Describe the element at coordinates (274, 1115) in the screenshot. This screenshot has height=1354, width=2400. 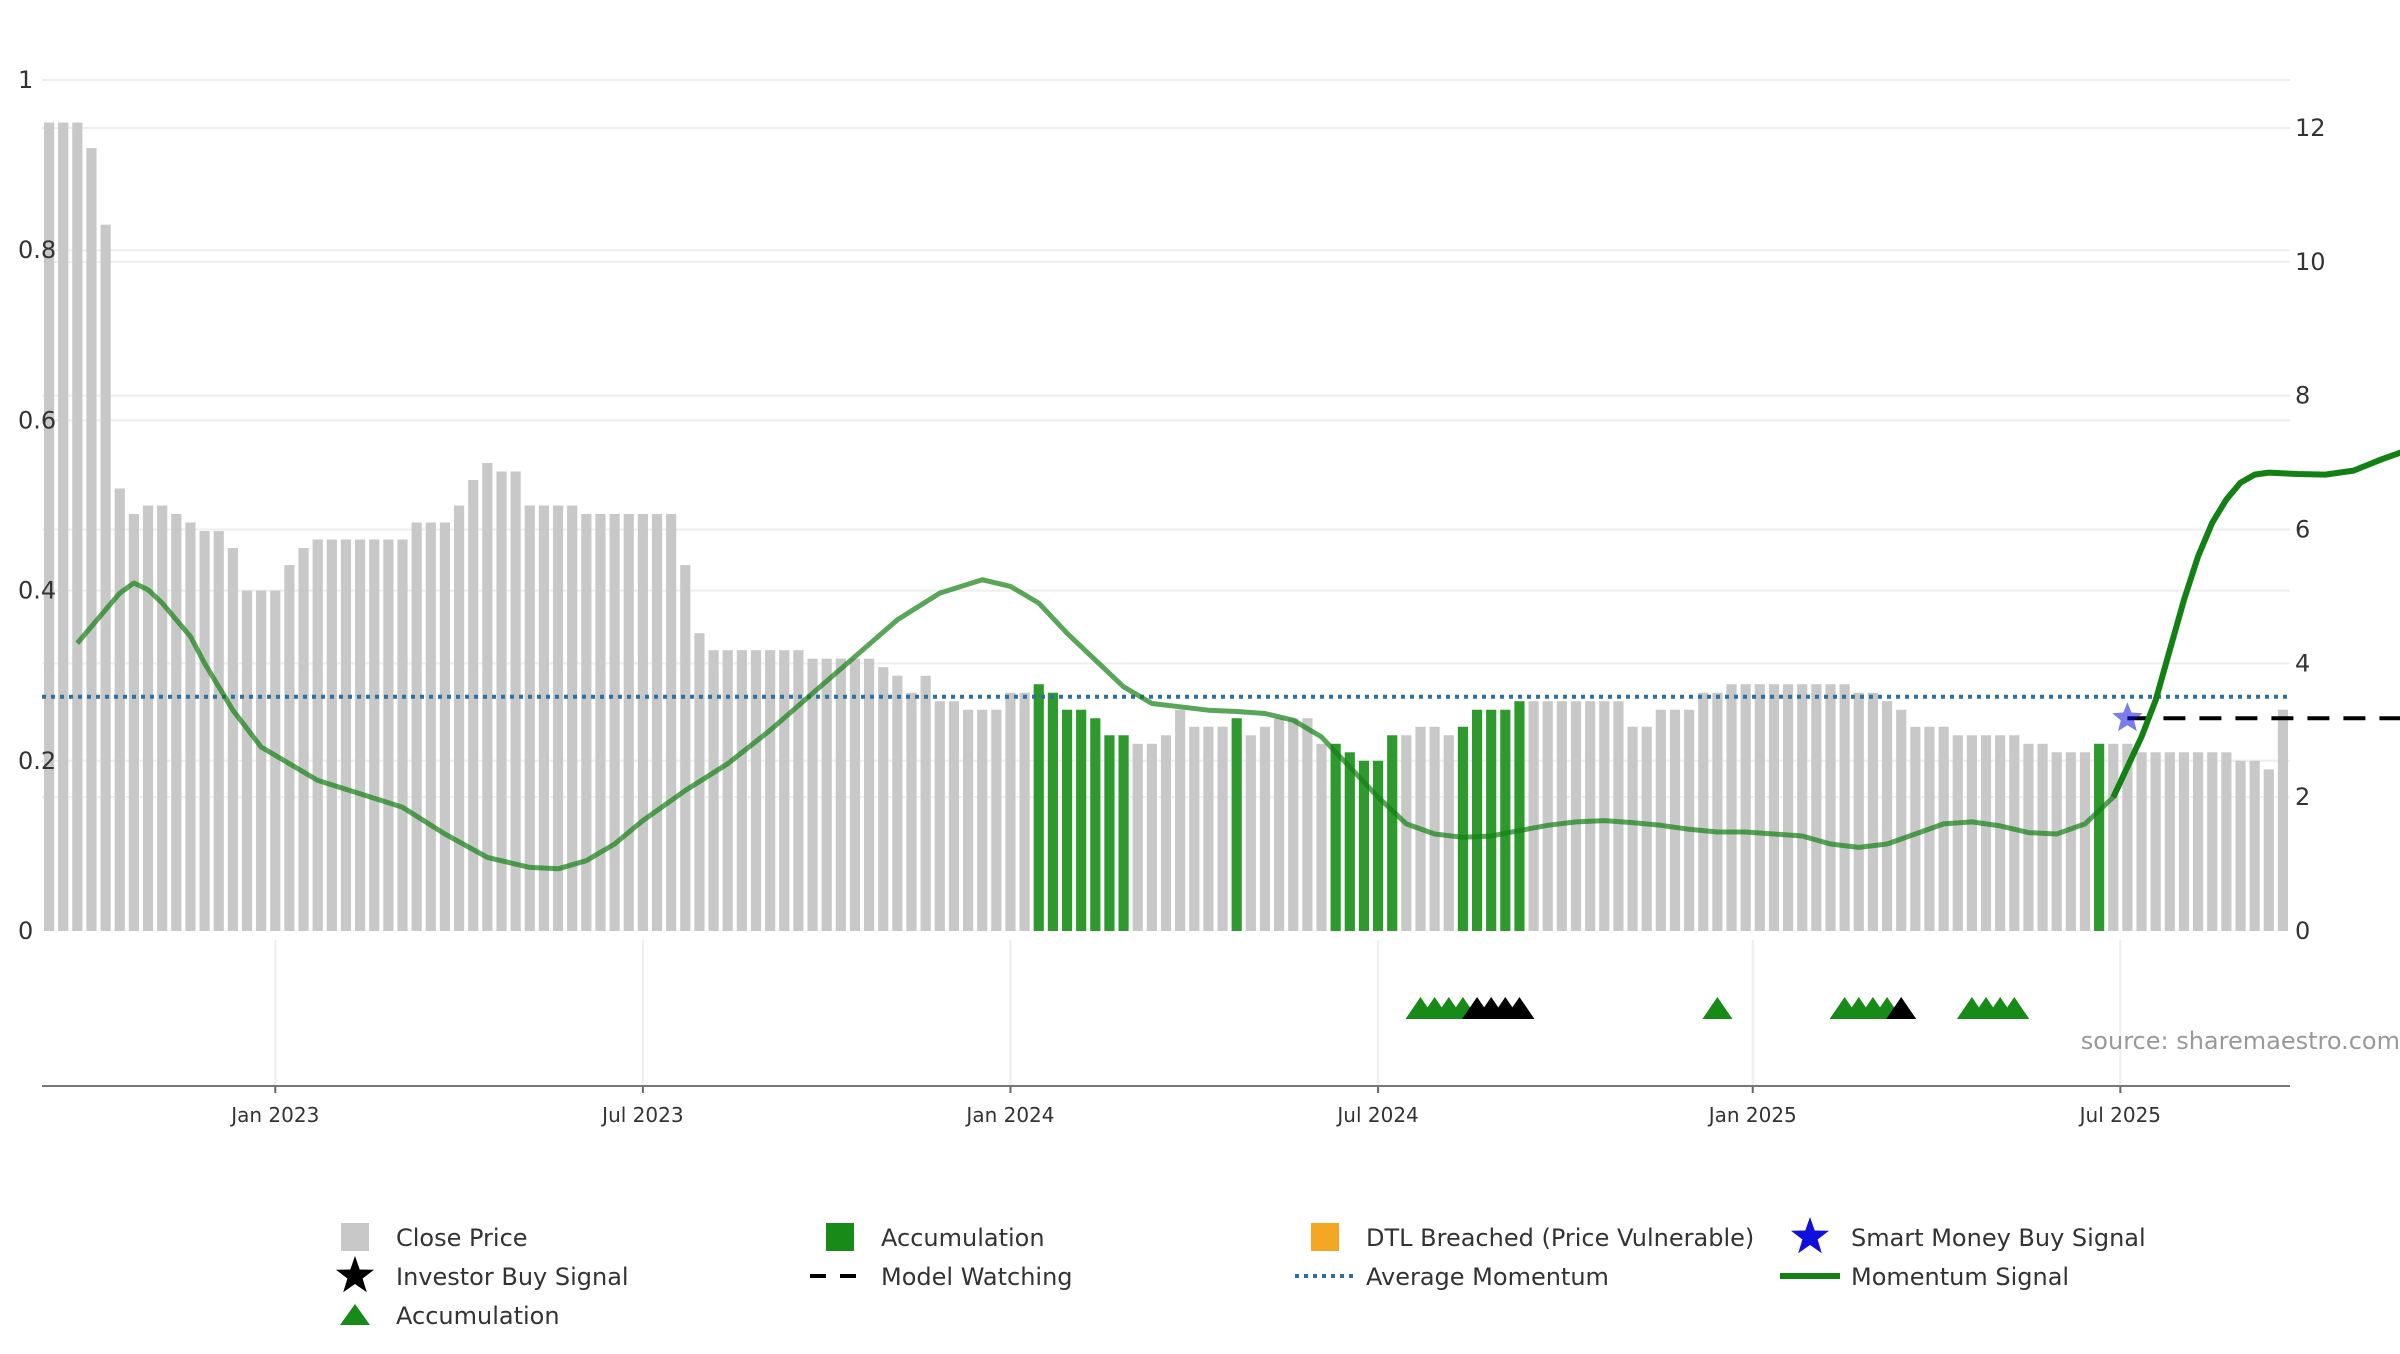
I see `x-tick-label: Jan 2023` at that location.